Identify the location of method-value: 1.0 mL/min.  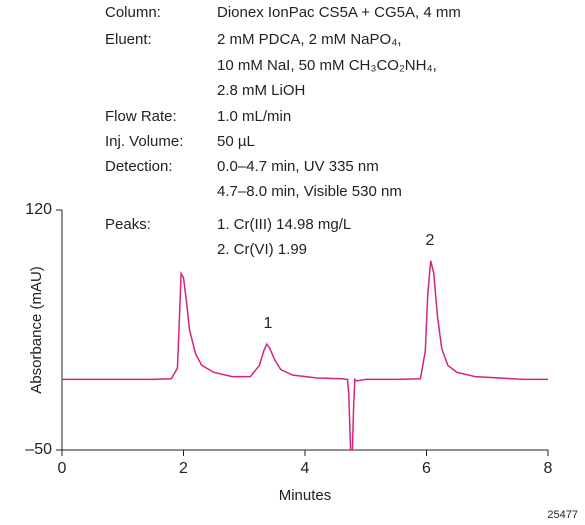
(254, 116).